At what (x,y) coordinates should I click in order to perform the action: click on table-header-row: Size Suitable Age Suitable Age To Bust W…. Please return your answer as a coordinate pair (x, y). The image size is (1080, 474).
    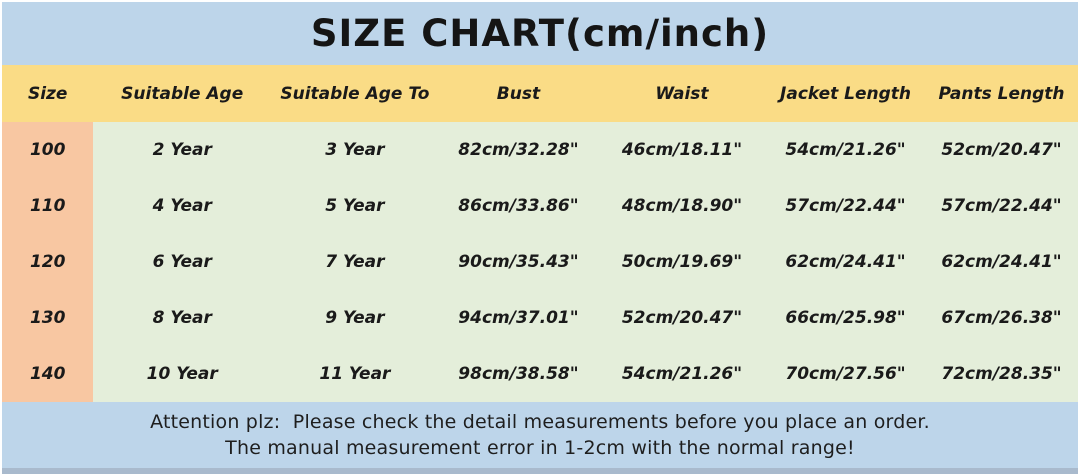
    Looking at the image, I should click on (540, 93).